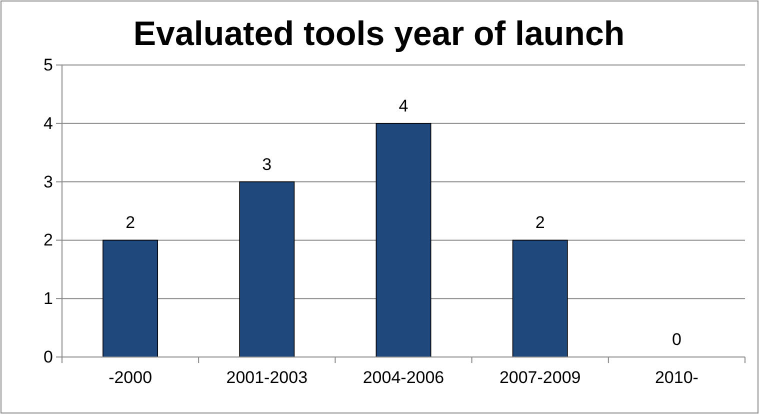 Image resolution: width=759 pixels, height=414 pixels. Describe the element at coordinates (403, 378) in the screenshot. I see `x-tick-label: 2004-2006` at that location.